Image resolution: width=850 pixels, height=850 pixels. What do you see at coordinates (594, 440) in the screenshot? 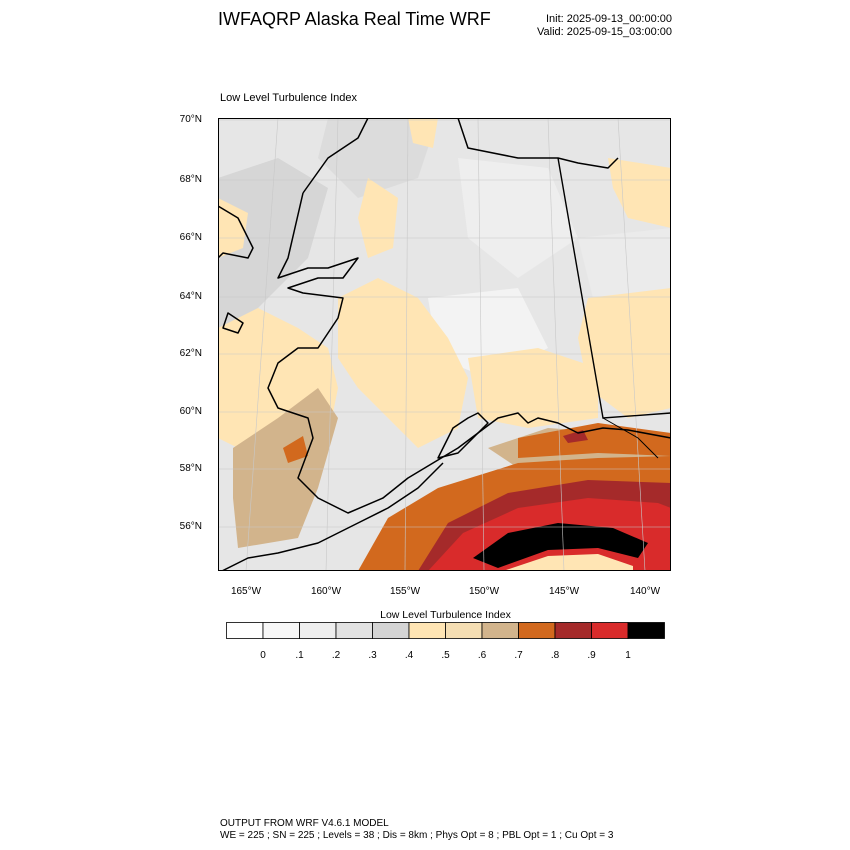
I see `field-orange-band` at bounding box center [594, 440].